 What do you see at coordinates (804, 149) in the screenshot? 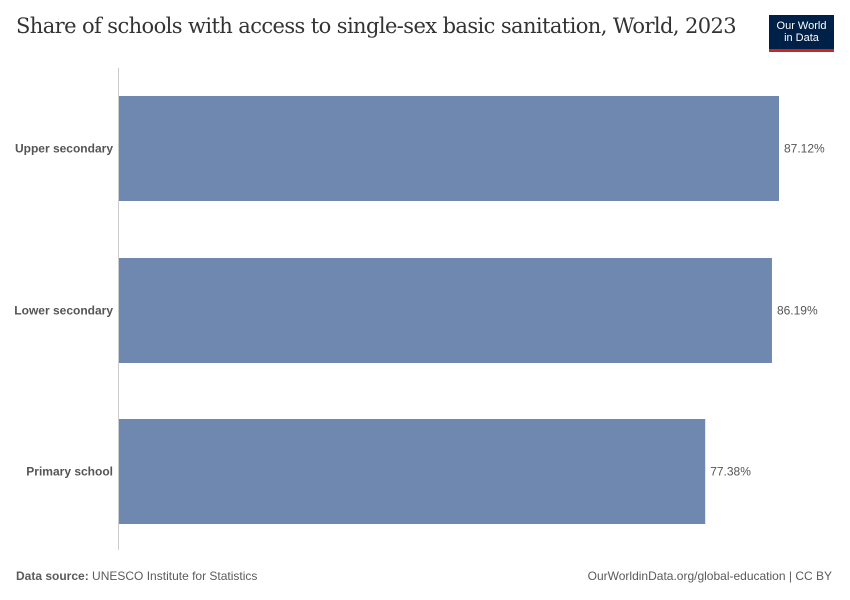
I see `value-label: 87.12%` at bounding box center [804, 149].